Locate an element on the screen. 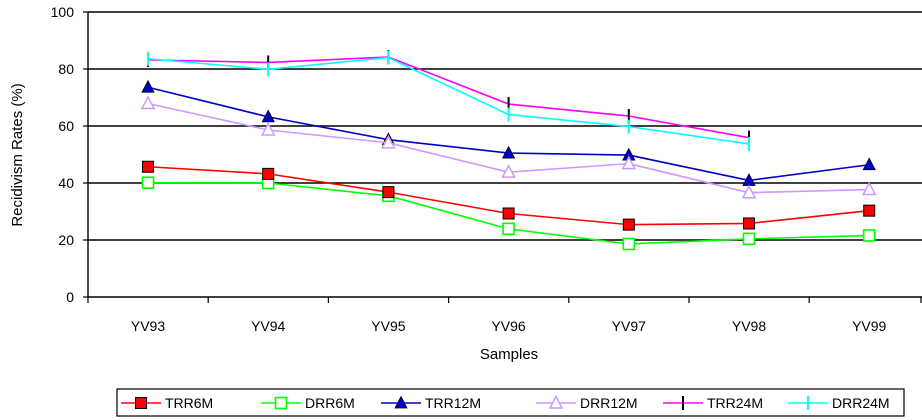 The image size is (922, 420). x-tick-label: YV99 is located at coordinates (869, 326).